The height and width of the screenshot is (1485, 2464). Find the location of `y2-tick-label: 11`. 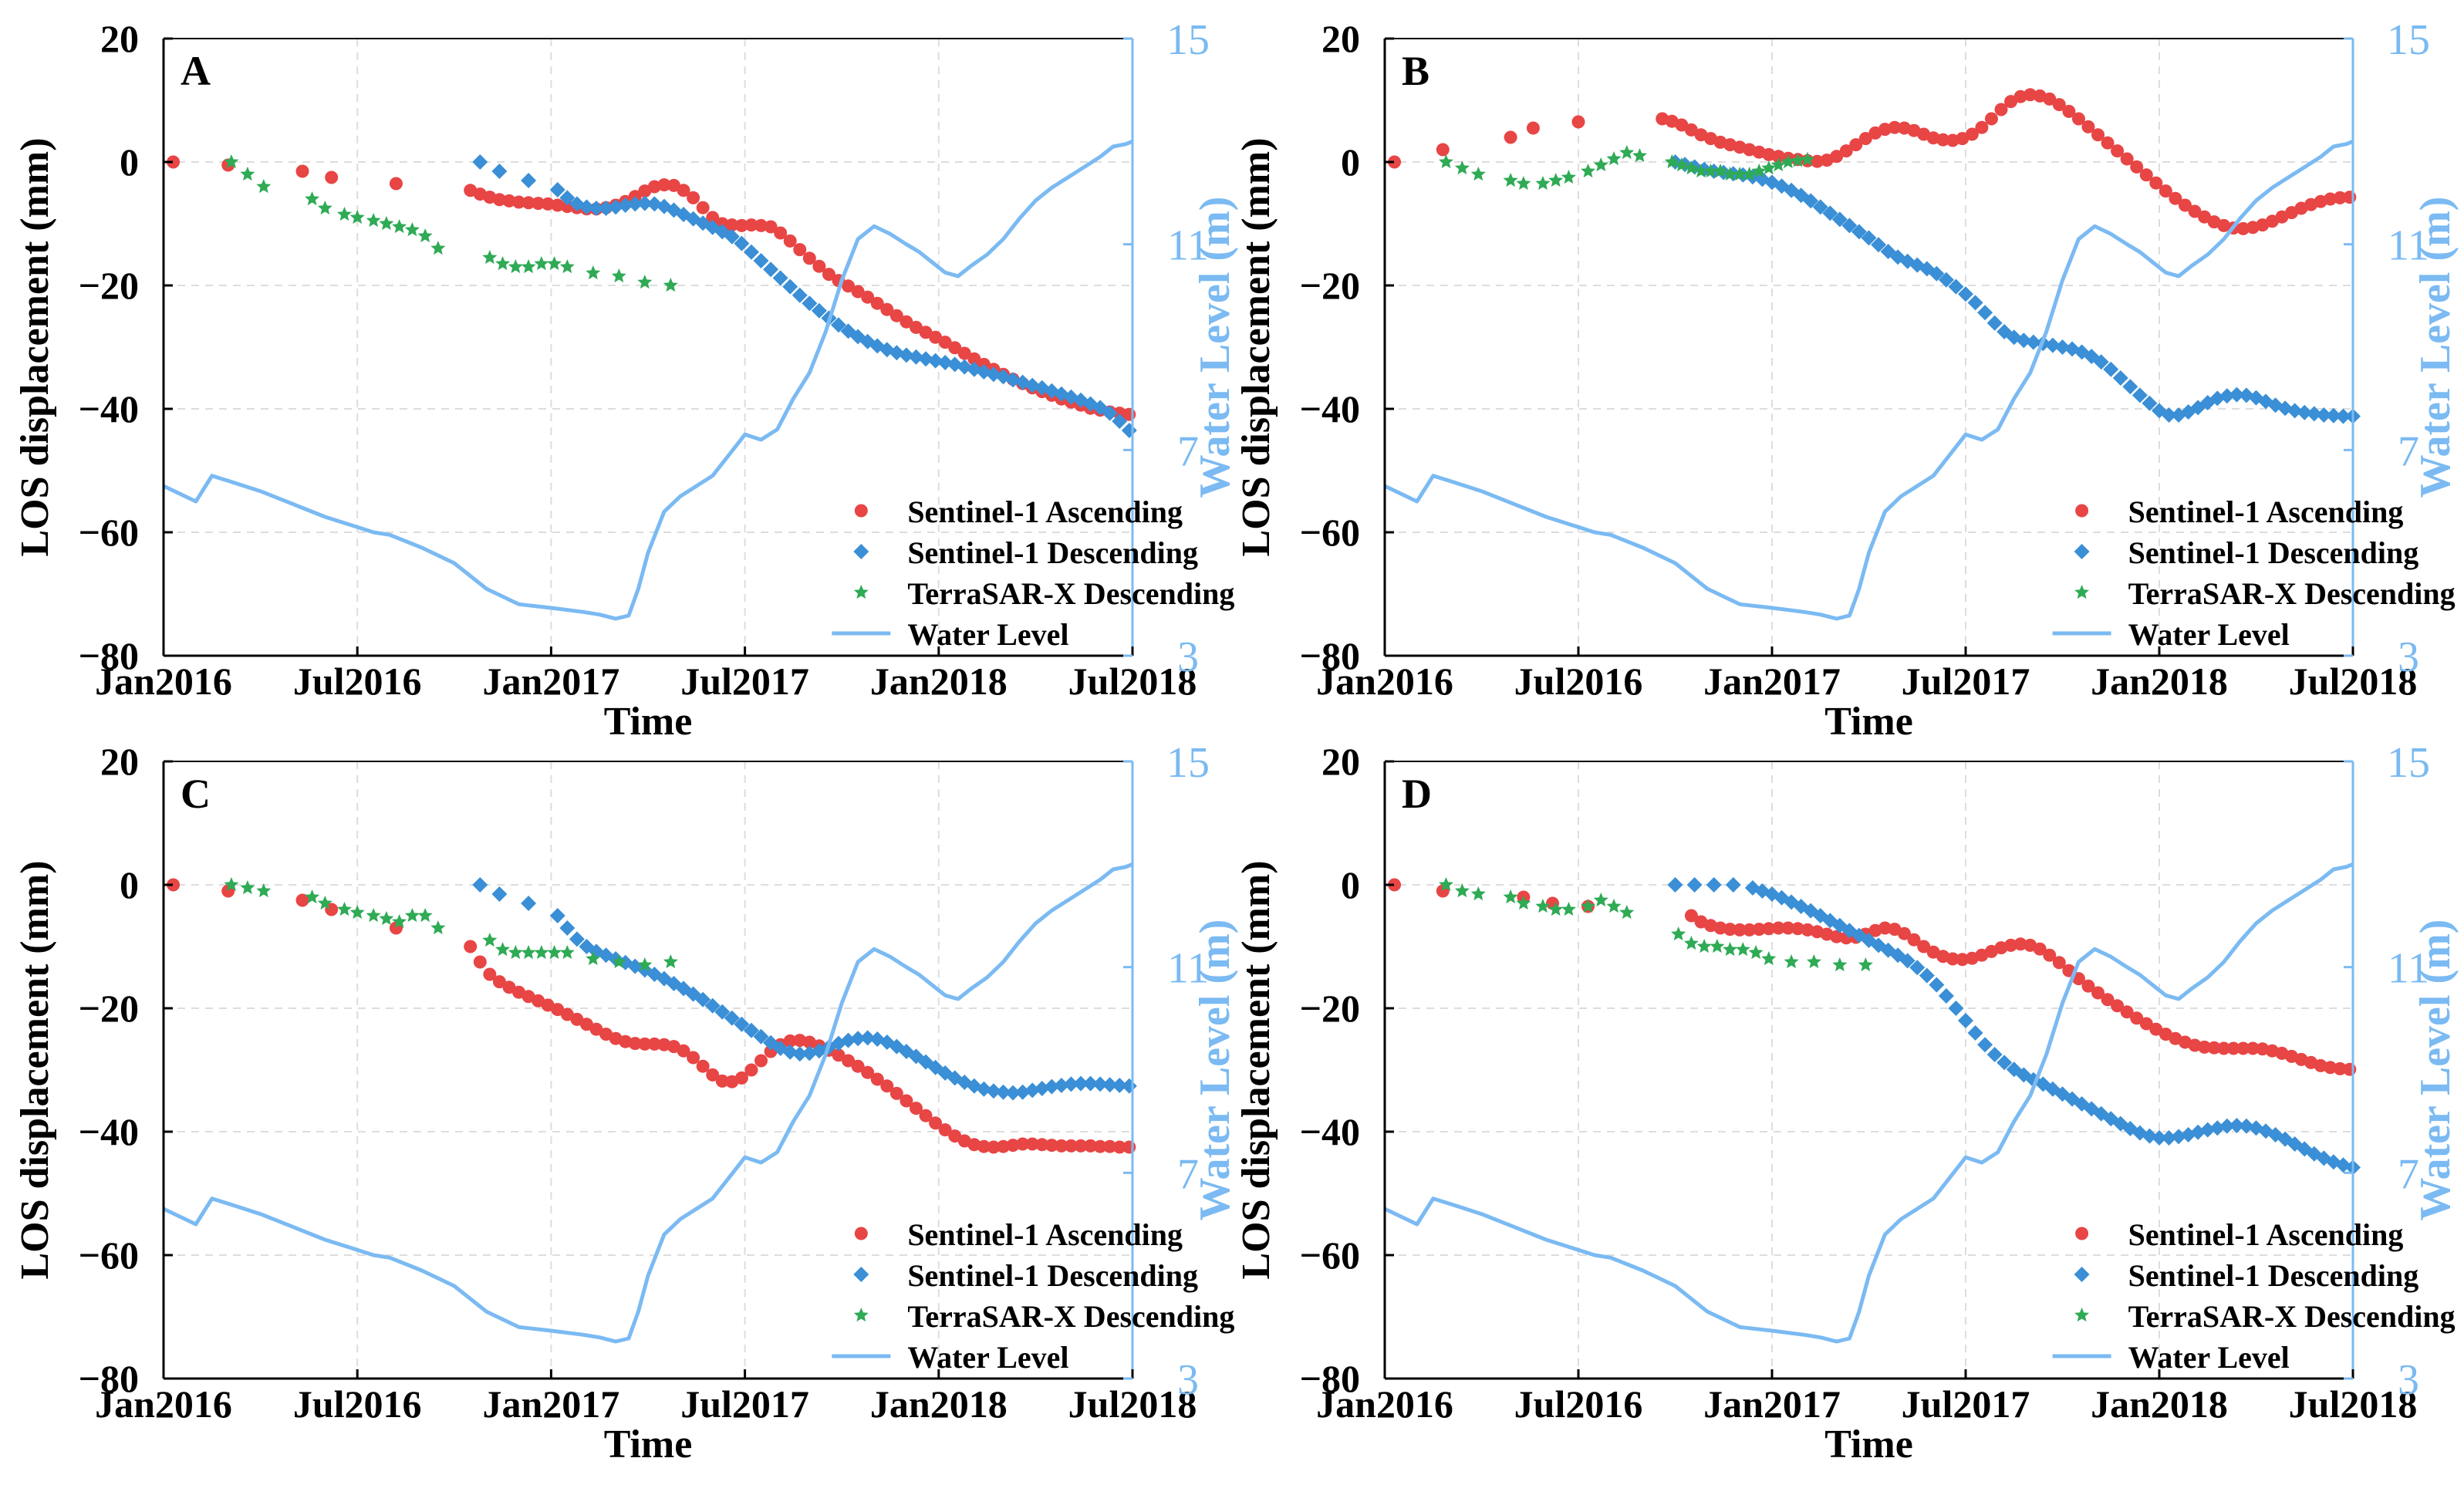

y2-tick-label: 11 is located at coordinates (2409, 969).